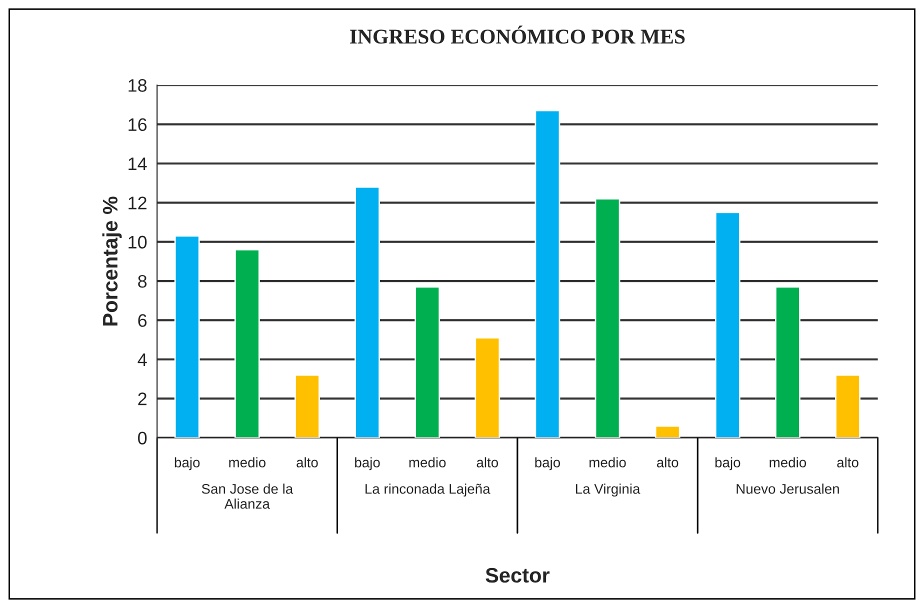 The width and height of the screenshot is (924, 608). I want to click on y-tick-label: 6, so click(142, 320).